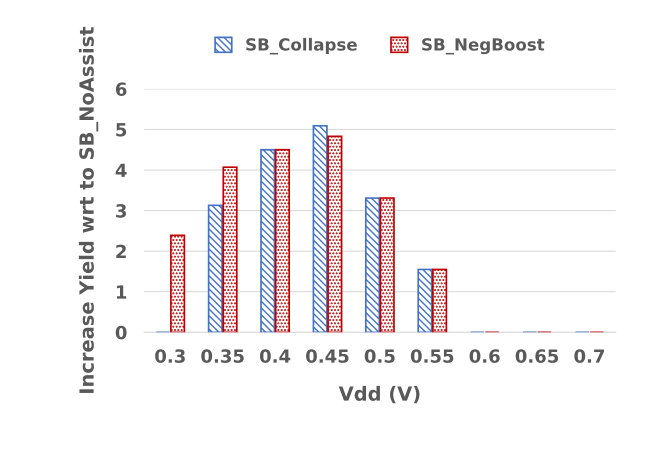 Image resolution: width=655 pixels, height=468 pixels. What do you see at coordinates (537, 356) in the screenshot?
I see `x-tick-label: 0.65` at bounding box center [537, 356].